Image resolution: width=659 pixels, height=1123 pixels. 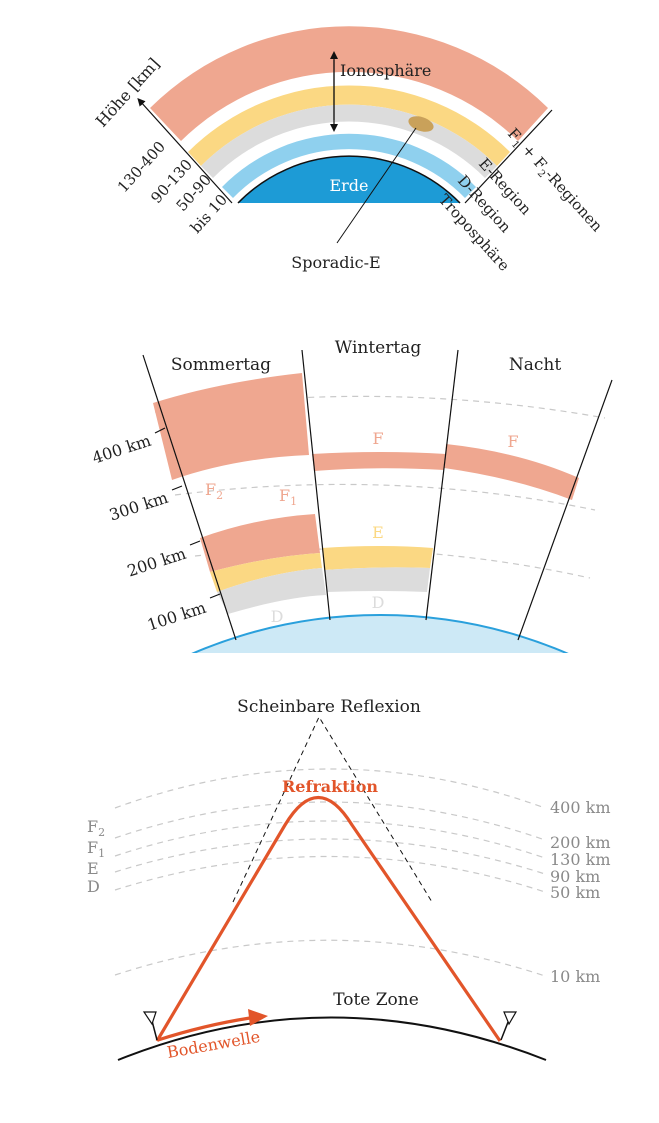 I want to click on earth-cap, so click(x=349, y=179).